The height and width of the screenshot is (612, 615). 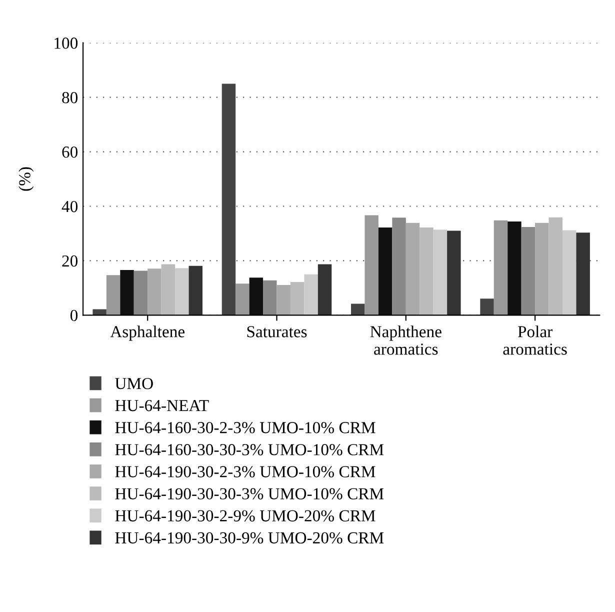 I want to click on x-tick-label: Naphthene aromatics, so click(x=406, y=340).